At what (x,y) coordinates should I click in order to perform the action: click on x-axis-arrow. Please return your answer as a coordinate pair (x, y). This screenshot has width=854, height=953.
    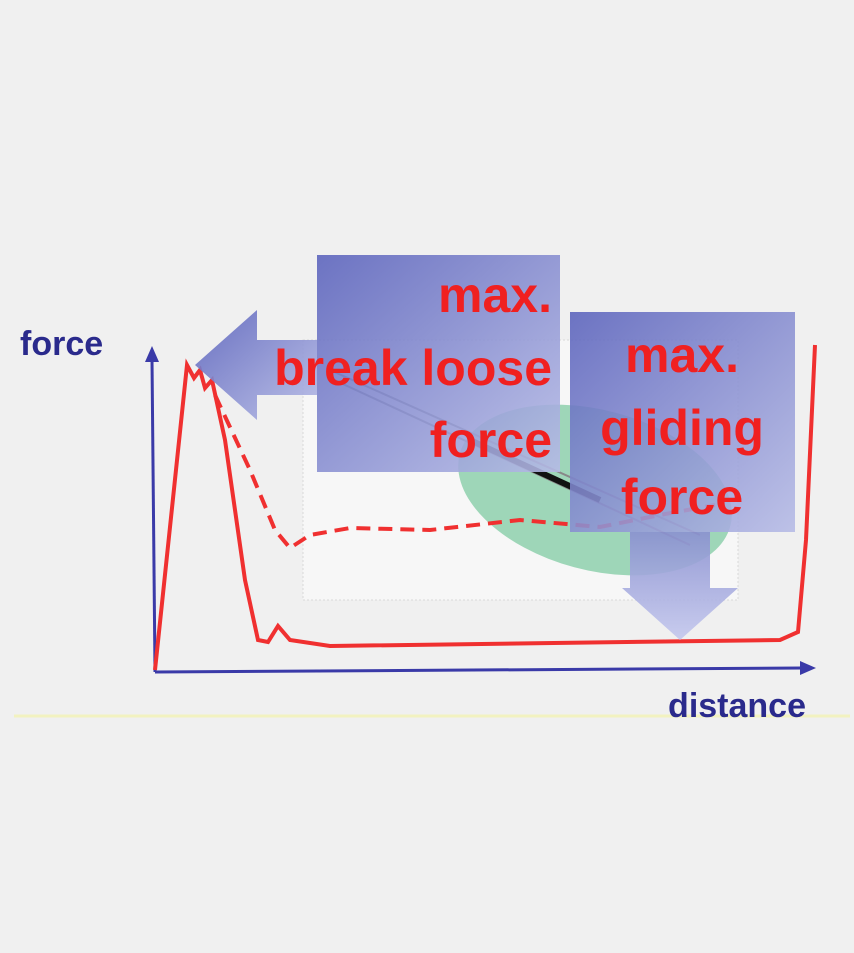
    Looking at the image, I should click on (808, 668).